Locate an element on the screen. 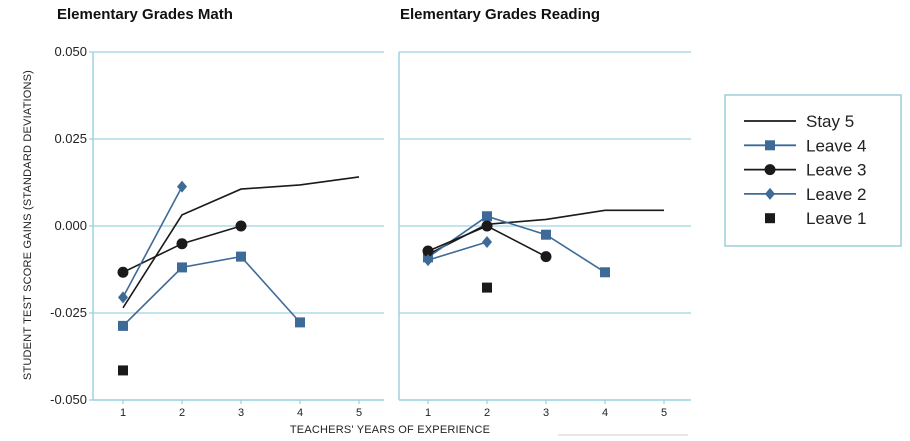 This screenshot has height=441, width=910. y-tick-label: -0.025 is located at coordinates (68, 312).